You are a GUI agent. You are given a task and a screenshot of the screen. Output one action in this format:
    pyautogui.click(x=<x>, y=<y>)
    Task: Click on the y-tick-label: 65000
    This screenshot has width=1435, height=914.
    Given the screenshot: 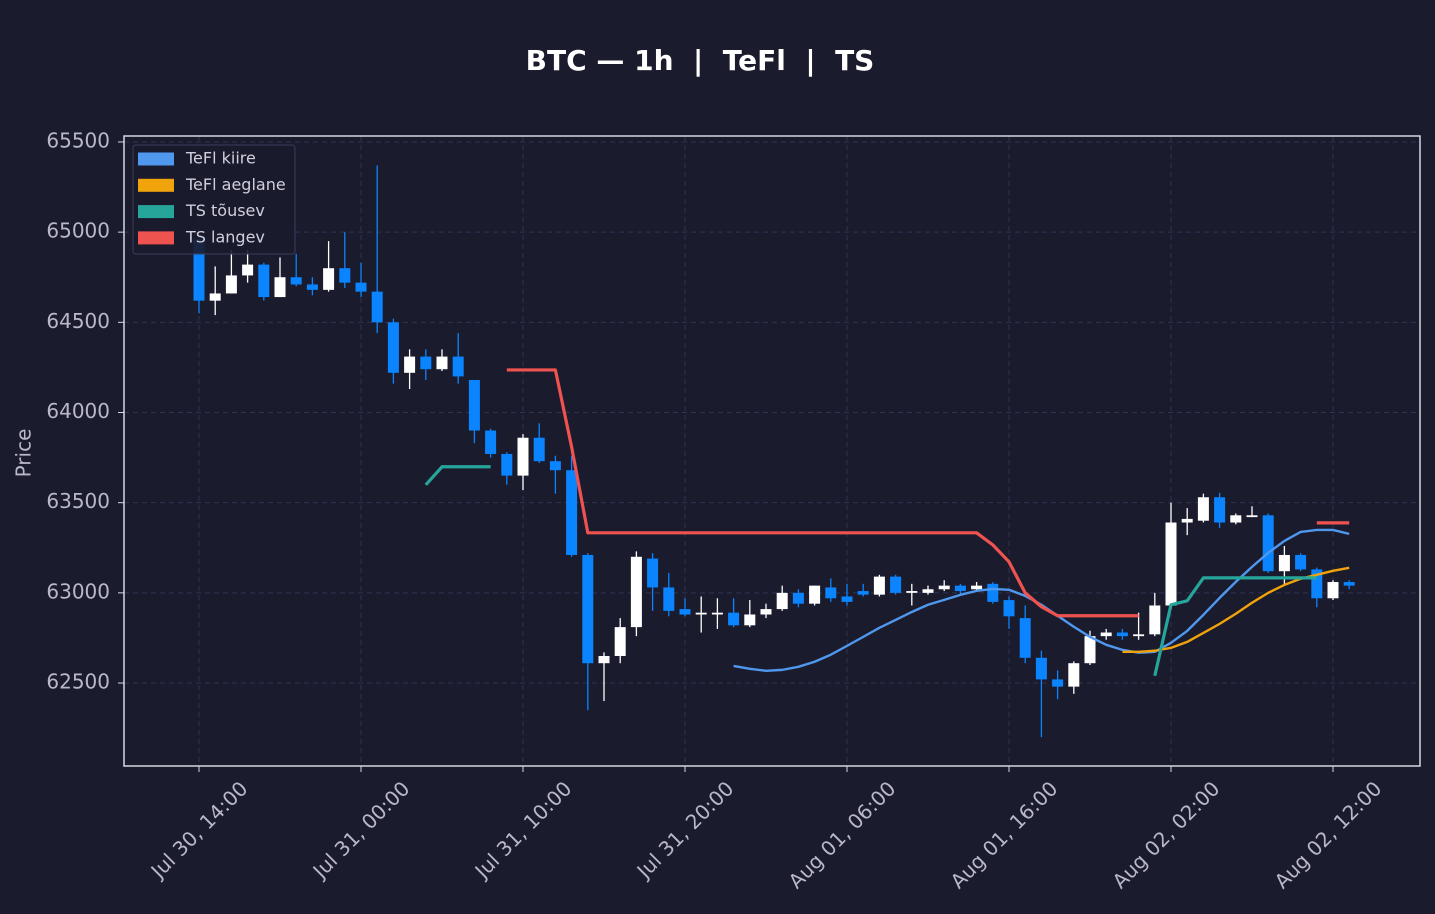 What is the action you would take?
    pyautogui.click(x=78, y=231)
    